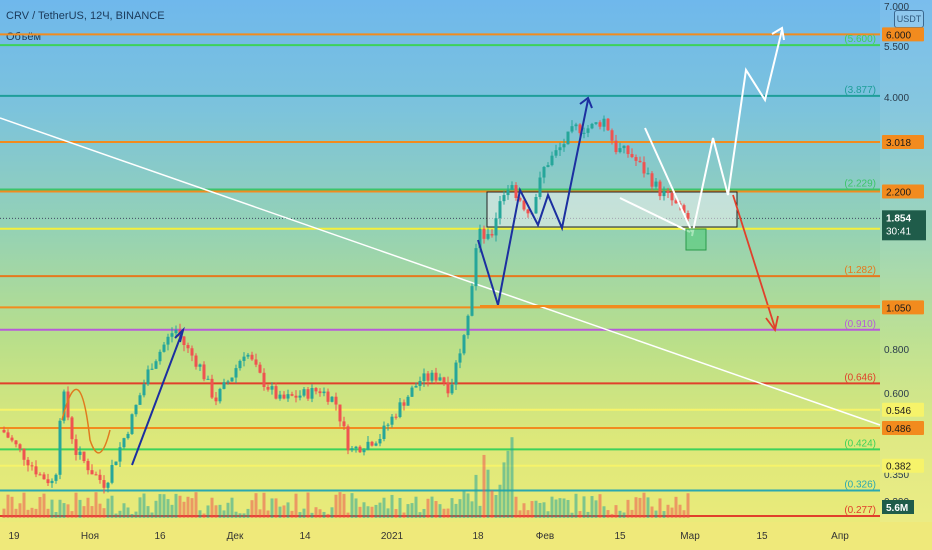 The height and width of the screenshot is (550, 932). I want to click on level-fib-label: (5.600), so click(860, 39).